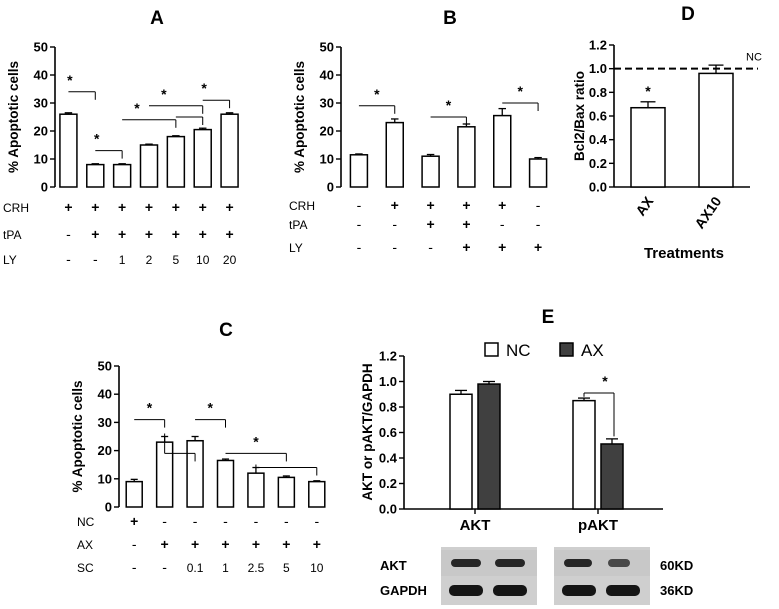 This screenshot has width=779, height=609. I want to click on treatment-cell: 0.1, so click(195, 568).